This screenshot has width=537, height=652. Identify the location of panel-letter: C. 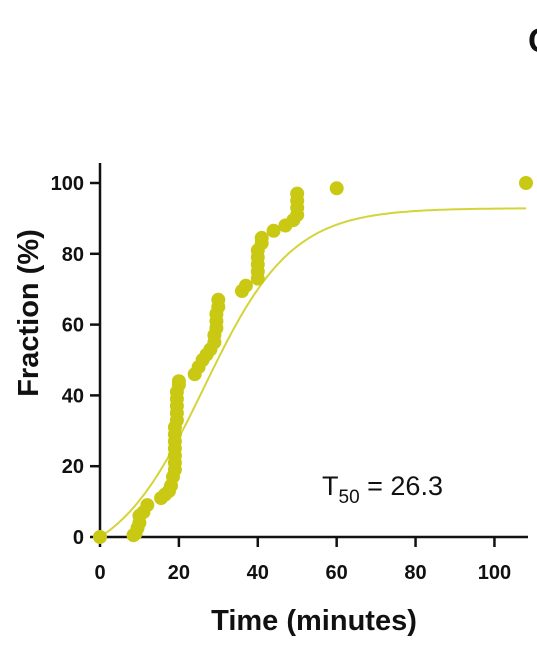
(532, 41).